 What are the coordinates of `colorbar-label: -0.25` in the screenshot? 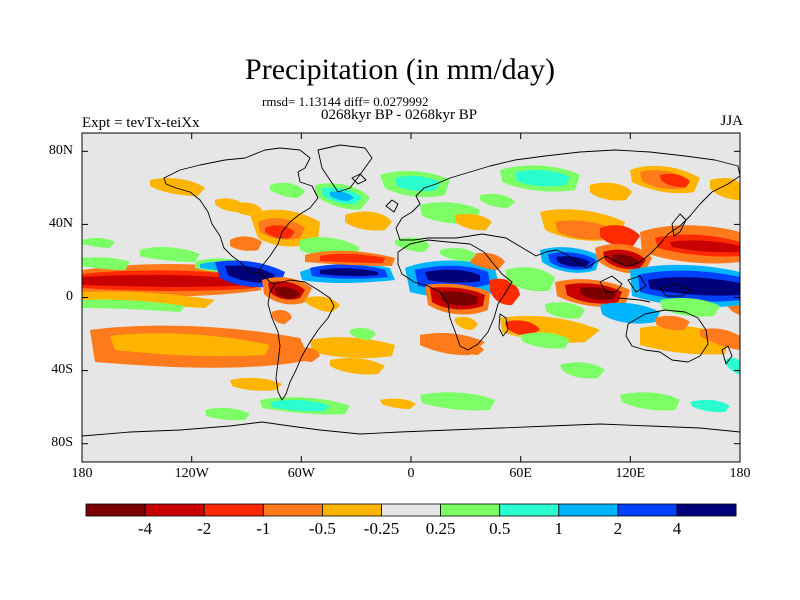 It's located at (381, 528).